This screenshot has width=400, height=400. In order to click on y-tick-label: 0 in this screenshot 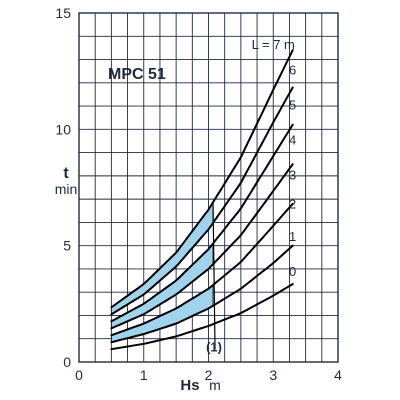, I will do `click(67, 362)`.